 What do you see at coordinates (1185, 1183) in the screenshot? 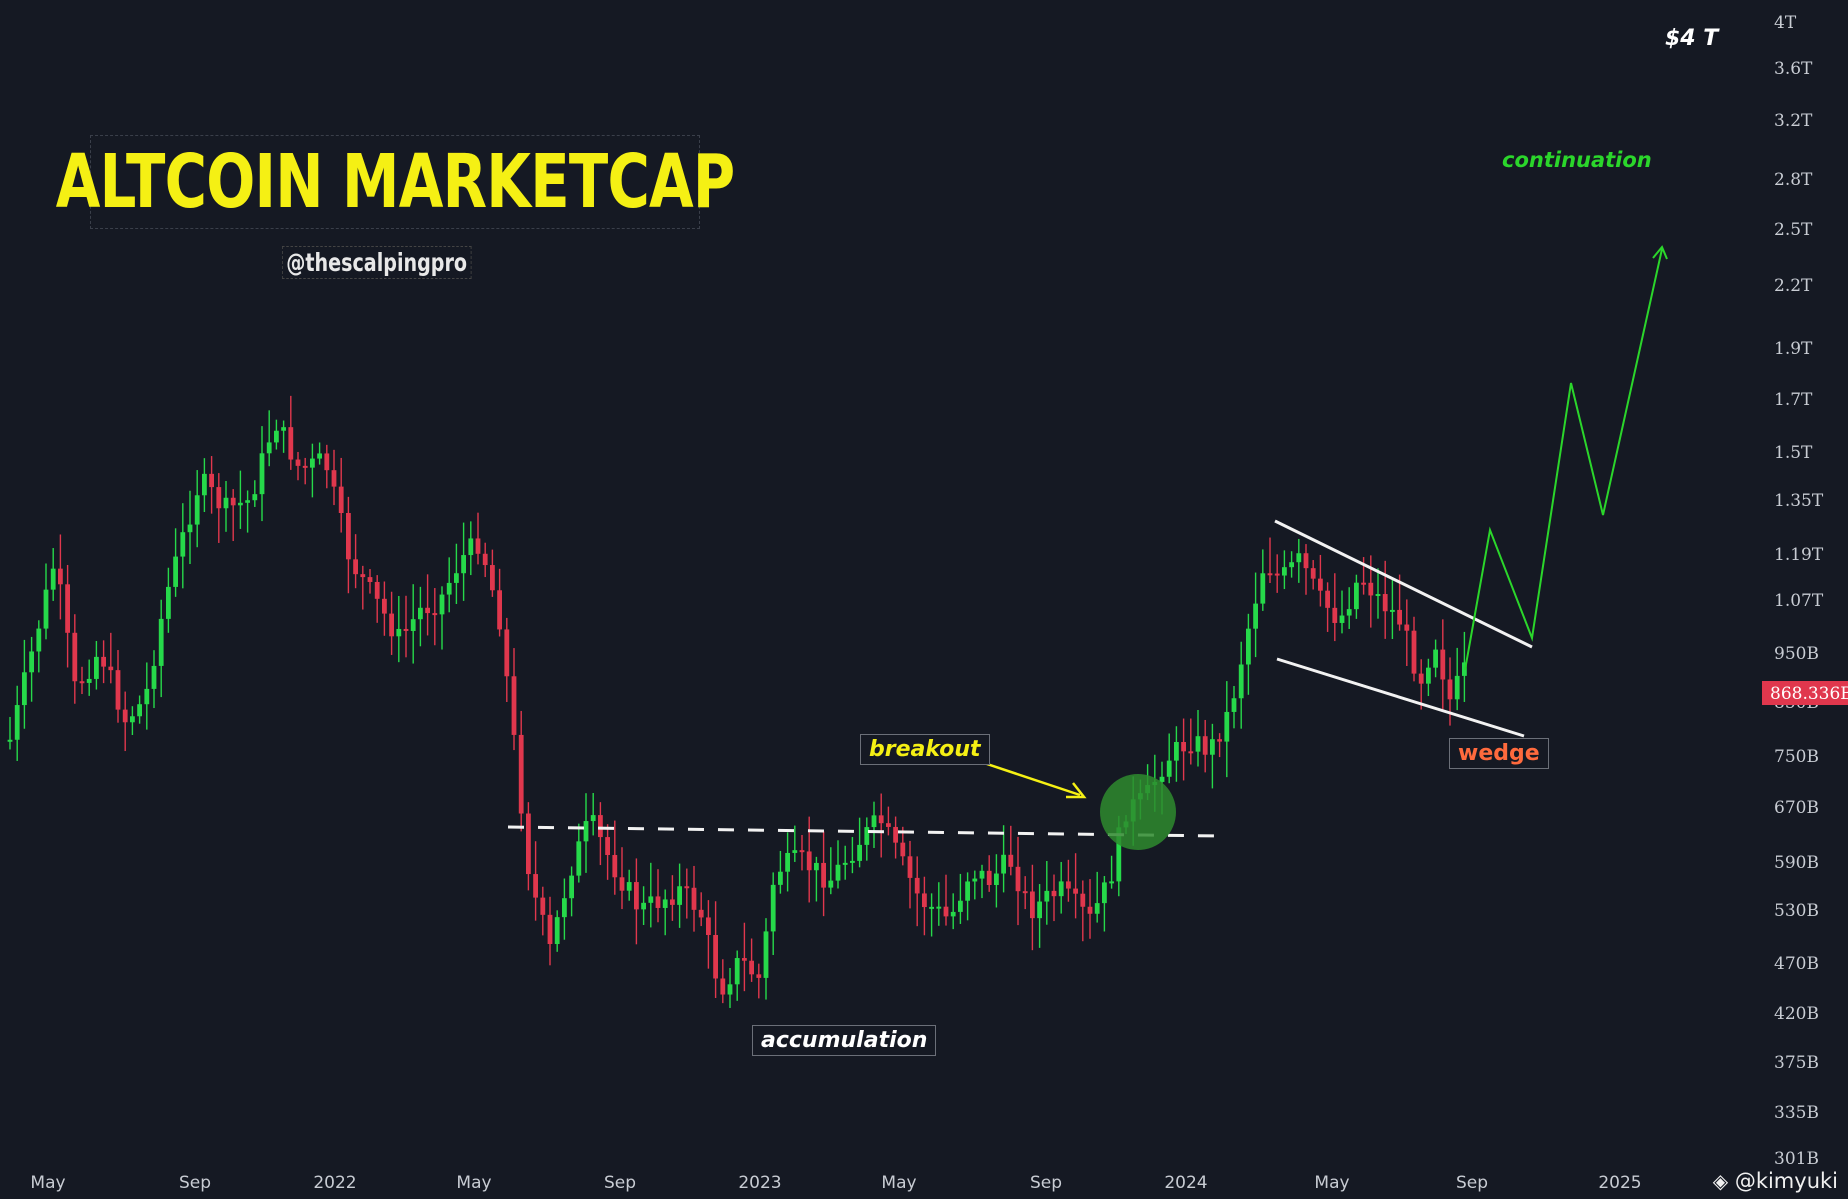
I see `x-tick-label: 2024` at bounding box center [1185, 1183].